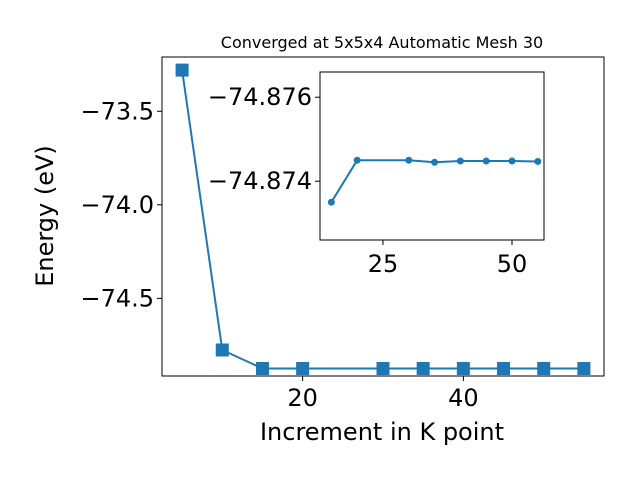 The width and height of the screenshot is (640, 480). What do you see at coordinates (117, 205) in the screenshot?
I see `main-y-tick-label: −74.0` at bounding box center [117, 205].